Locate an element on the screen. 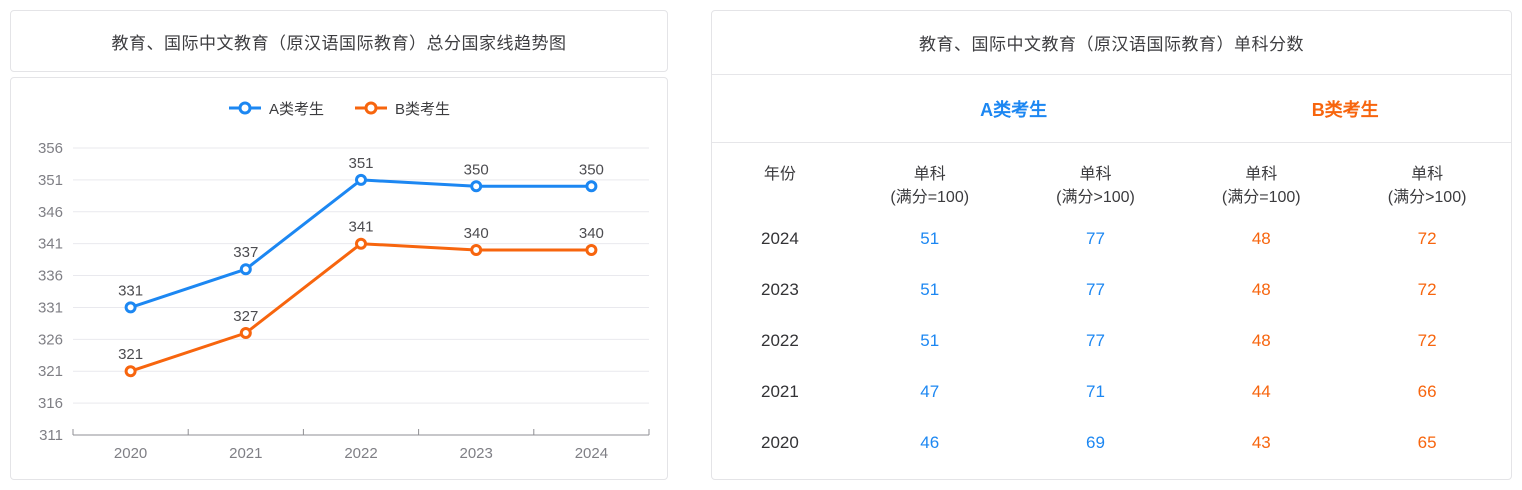 Image resolution: width=1522 pixels, height=490 pixels. column-header-year: 年份 is located at coordinates (779, 174).